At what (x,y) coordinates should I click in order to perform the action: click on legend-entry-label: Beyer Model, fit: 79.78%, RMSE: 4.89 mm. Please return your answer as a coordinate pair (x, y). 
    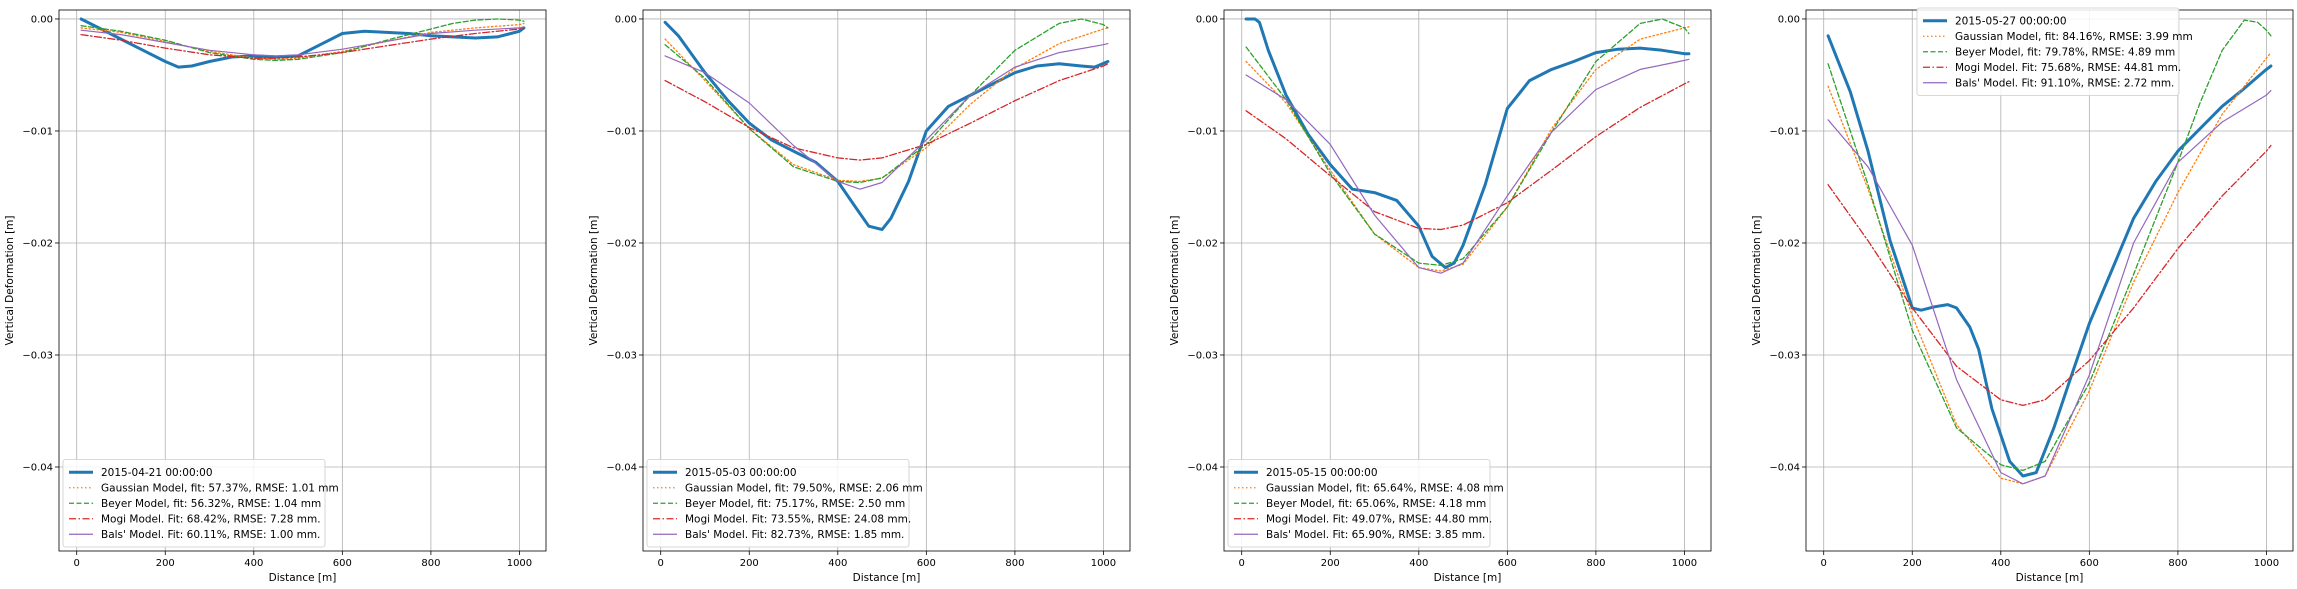
    Looking at the image, I should click on (2065, 53).